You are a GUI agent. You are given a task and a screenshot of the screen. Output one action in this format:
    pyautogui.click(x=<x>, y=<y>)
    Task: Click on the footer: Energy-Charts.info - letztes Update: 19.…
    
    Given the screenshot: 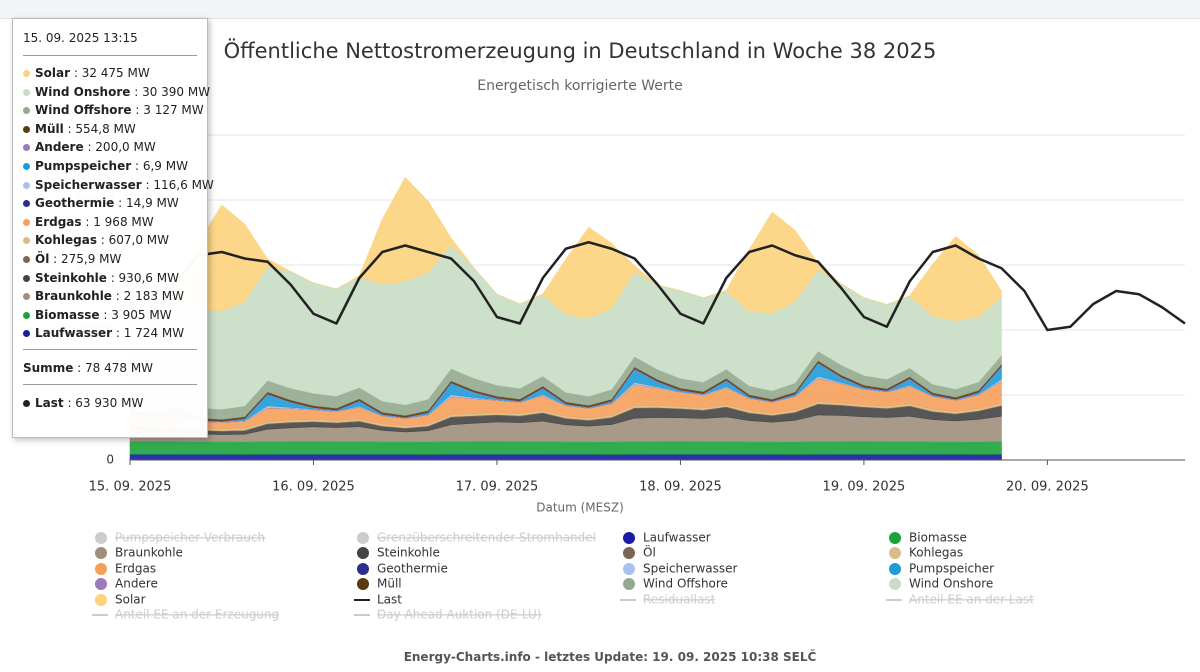 What is the action you would take?
    pyautogui.click(x=610, y=657)
    